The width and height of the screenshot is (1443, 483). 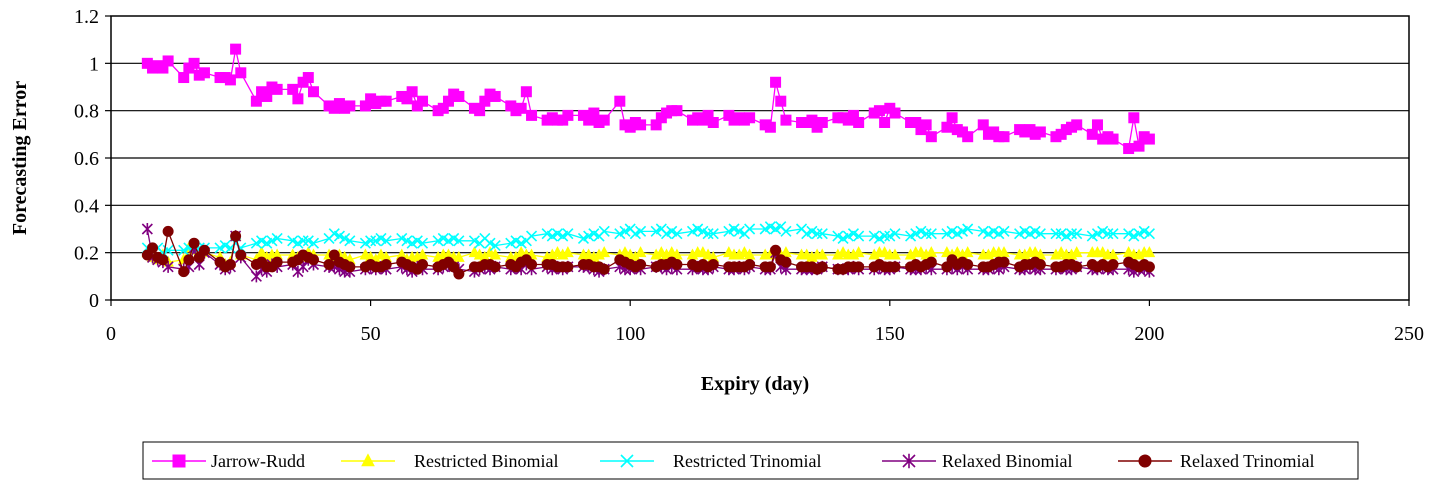 I want to click on y-tick-label: 0.2, so click(x=86, y=254).